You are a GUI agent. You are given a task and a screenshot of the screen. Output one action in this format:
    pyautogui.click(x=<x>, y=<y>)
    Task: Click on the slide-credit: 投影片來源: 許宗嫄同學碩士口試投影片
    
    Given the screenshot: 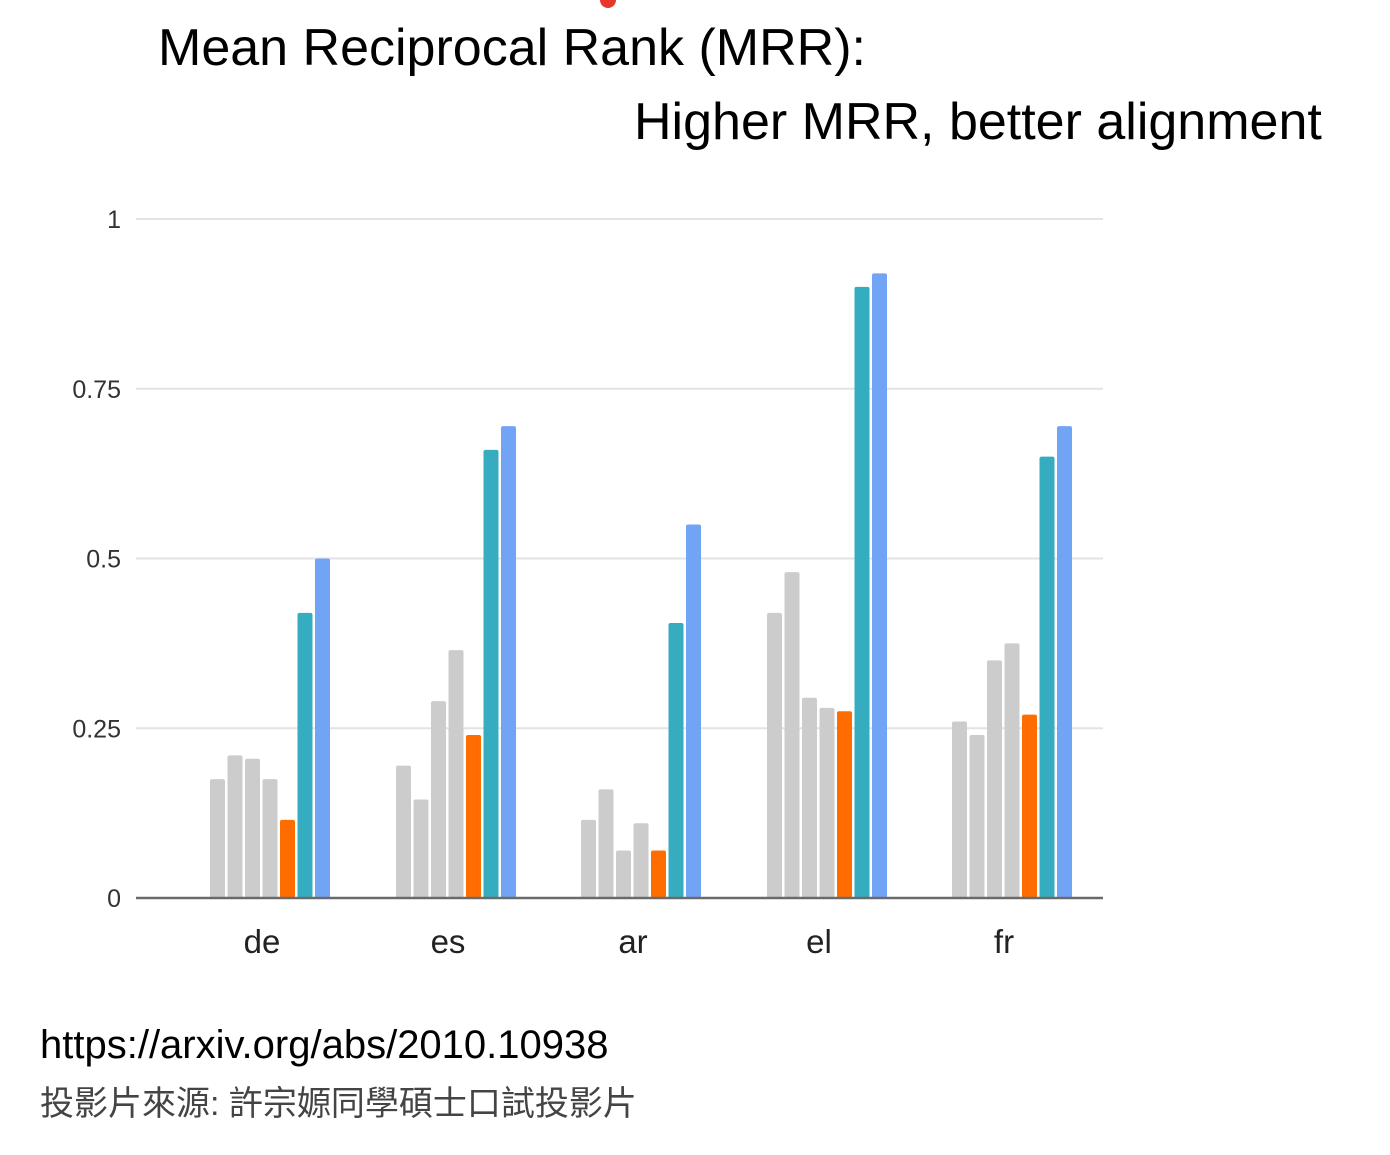 What is the action you would take?
    pyautogui.click(x=338, y=1104)
    